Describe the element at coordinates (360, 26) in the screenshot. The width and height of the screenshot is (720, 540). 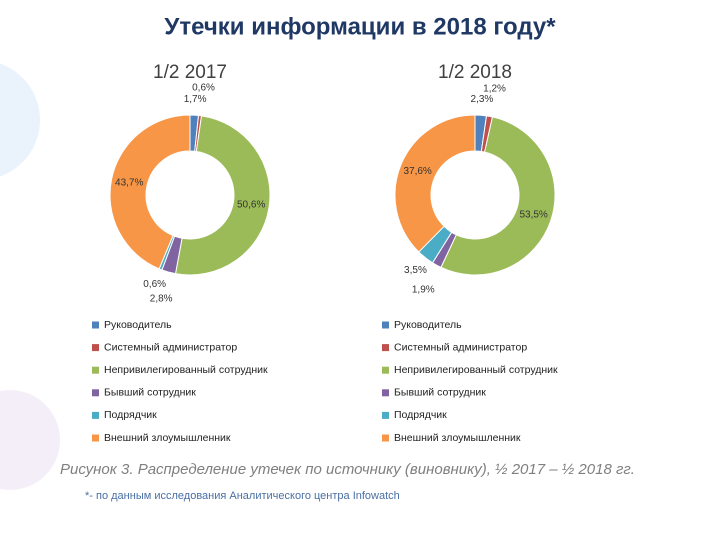
I see `slide-title: Утечки информации в 2018 году*` at that location.